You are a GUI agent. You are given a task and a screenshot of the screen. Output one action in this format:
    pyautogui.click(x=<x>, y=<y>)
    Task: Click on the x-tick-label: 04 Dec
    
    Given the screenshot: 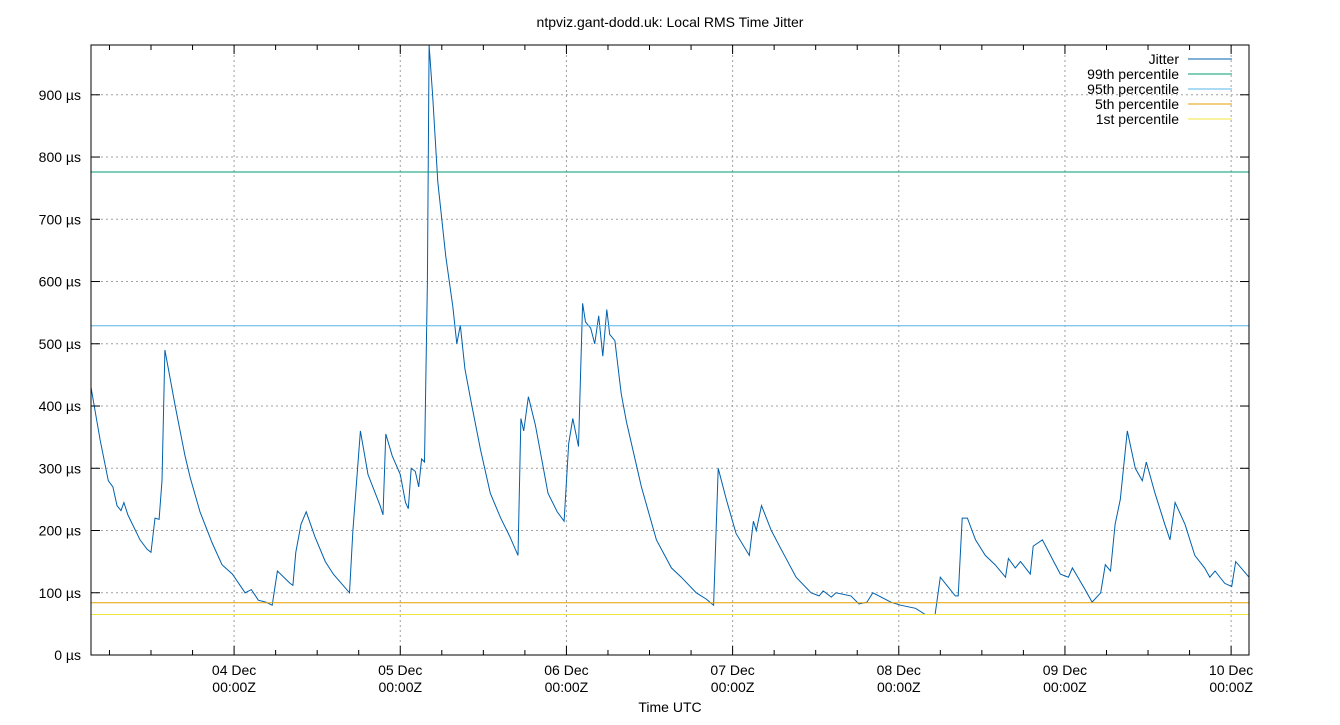 What is the action you would take?
    pyautogui.click(x=234, y=670)
    